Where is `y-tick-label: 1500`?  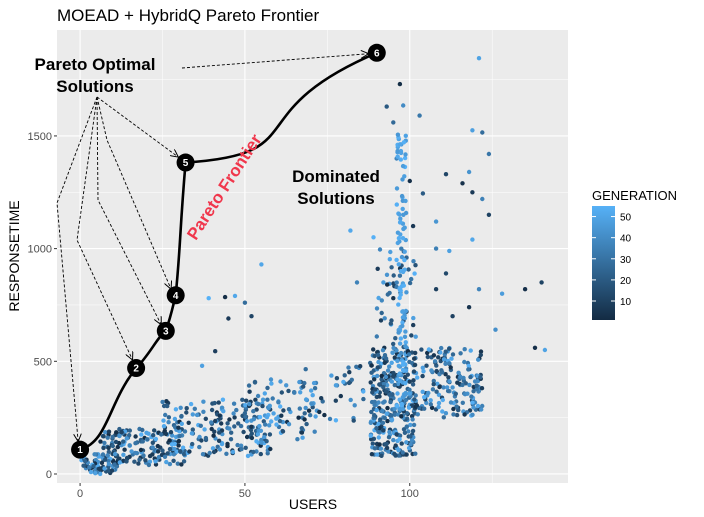 y-tick-label: 1500 is located at coordinates (40, 137).